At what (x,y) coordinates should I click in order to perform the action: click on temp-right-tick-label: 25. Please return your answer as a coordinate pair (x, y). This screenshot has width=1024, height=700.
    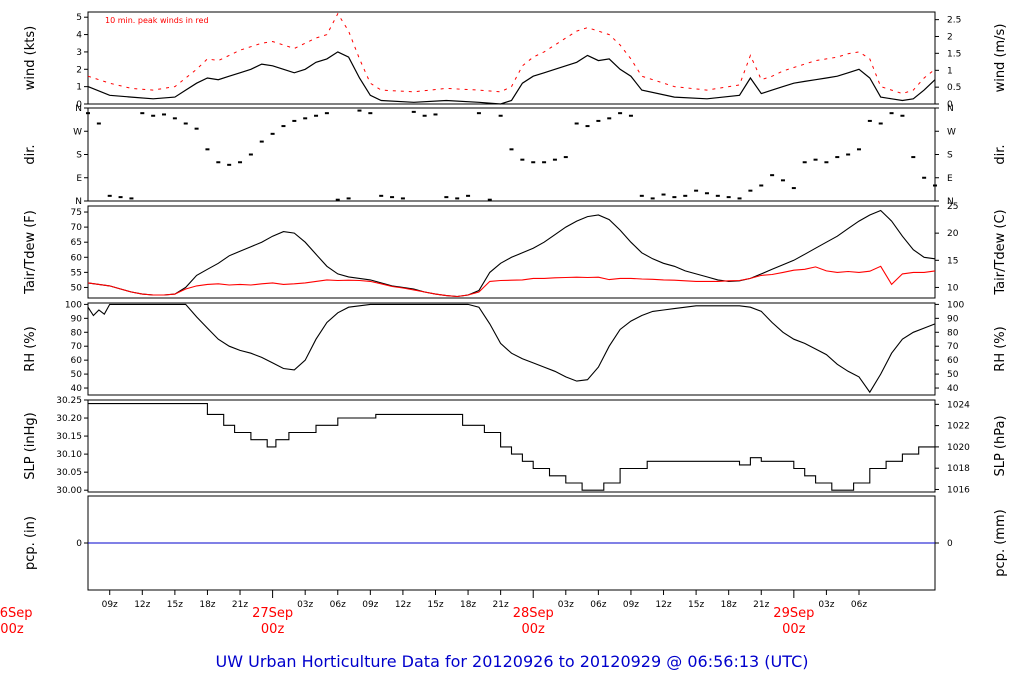
    Looking at the image, I should click on (952, 207).